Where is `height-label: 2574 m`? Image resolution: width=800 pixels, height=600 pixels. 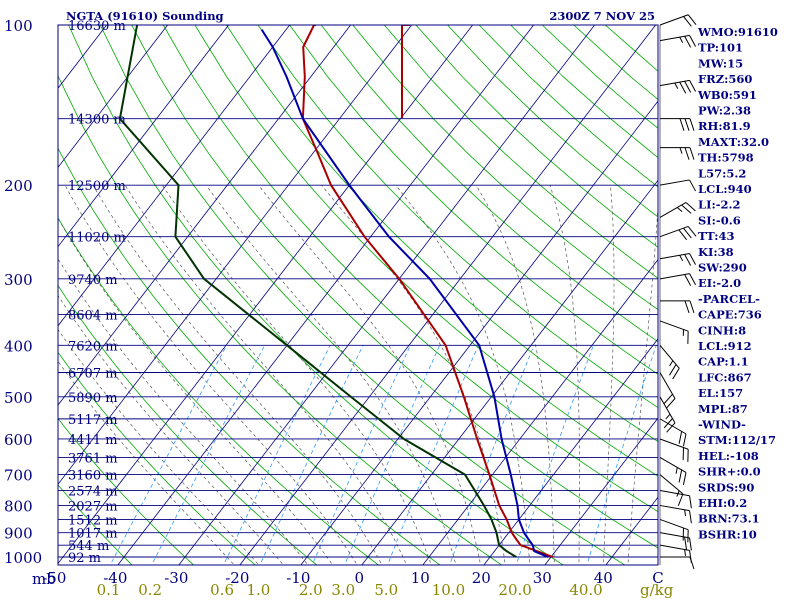 height-label: 2574 m is located at coordinates (93, 492).